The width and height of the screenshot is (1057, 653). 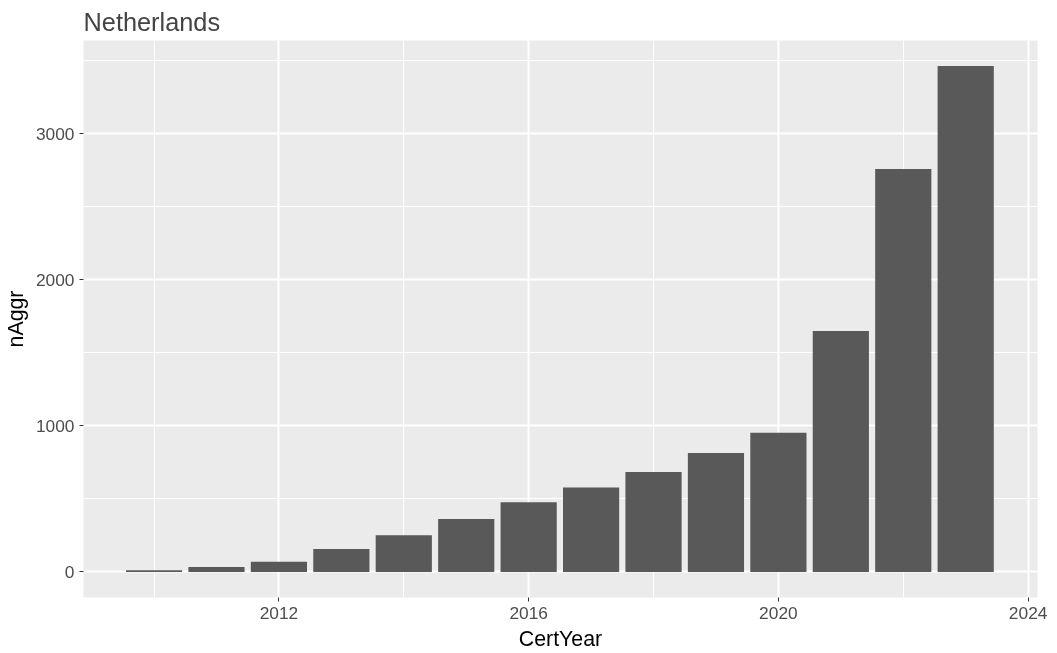 What do you see at coordinates (15, 319) in the screenshot?
I see `y-axis-title: nAggr` at bounding box center [15, 319].